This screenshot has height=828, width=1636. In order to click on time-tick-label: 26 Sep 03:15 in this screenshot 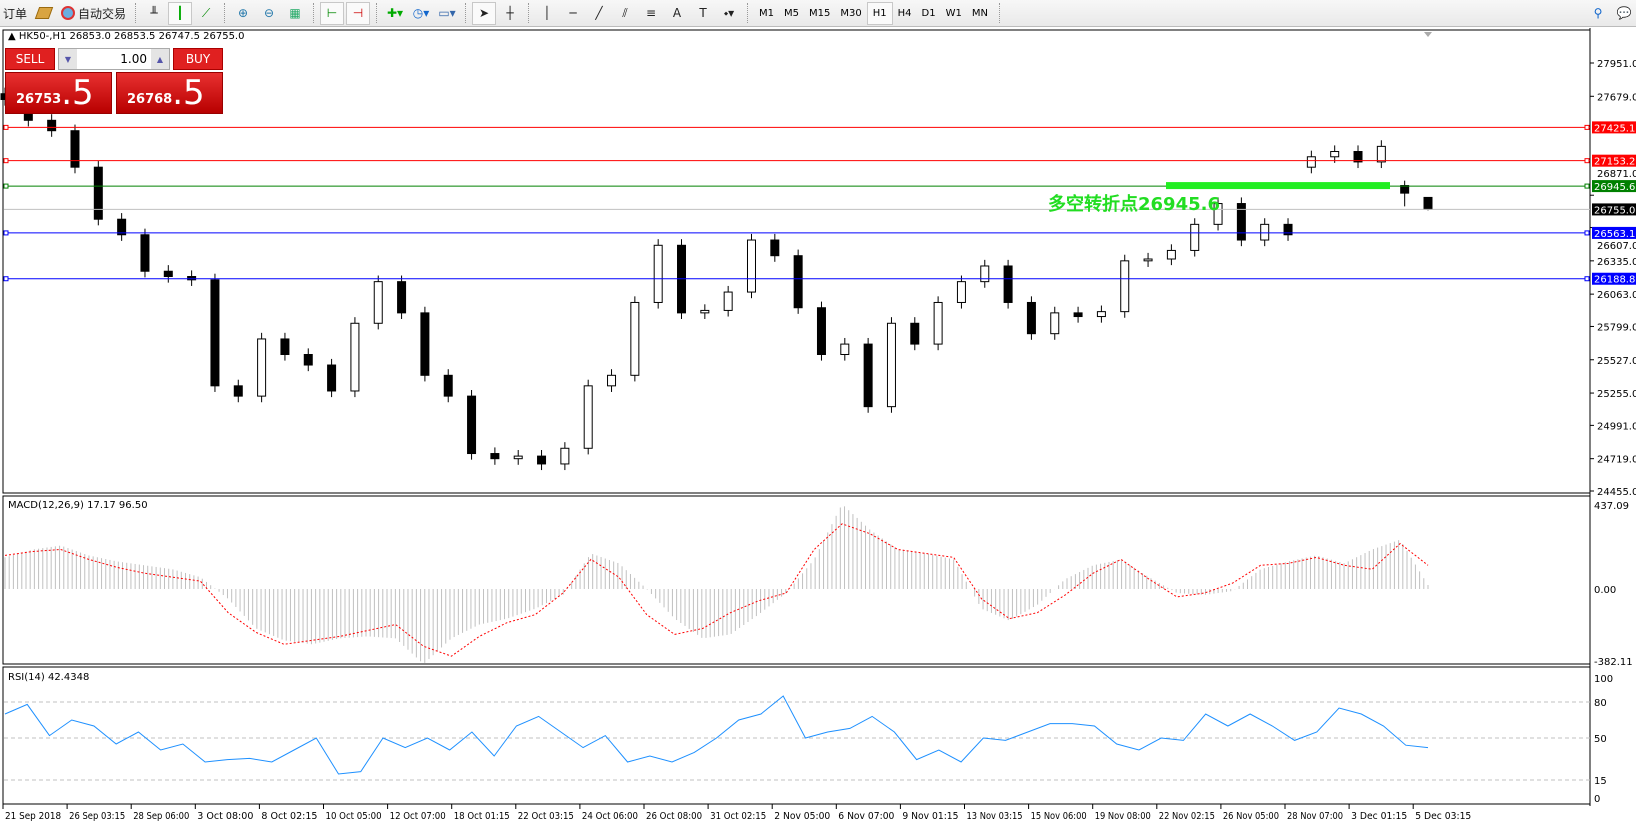, I will do `click(97, 816)`.